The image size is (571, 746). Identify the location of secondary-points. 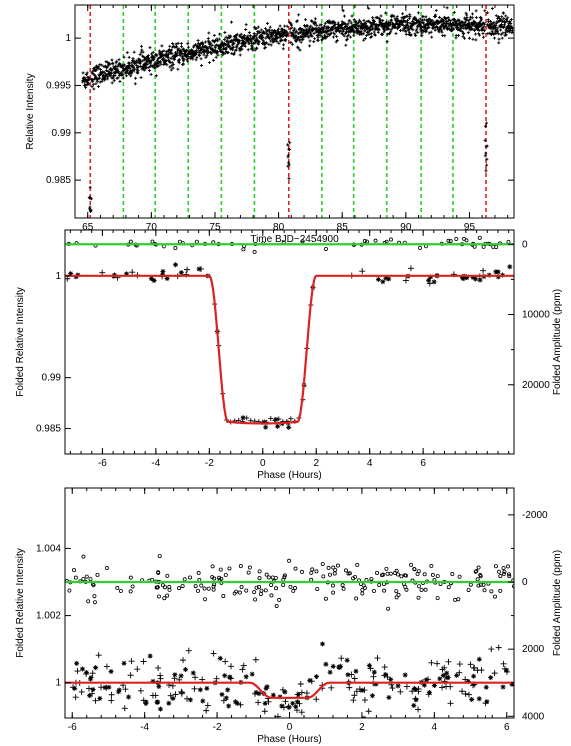
(289, 582).